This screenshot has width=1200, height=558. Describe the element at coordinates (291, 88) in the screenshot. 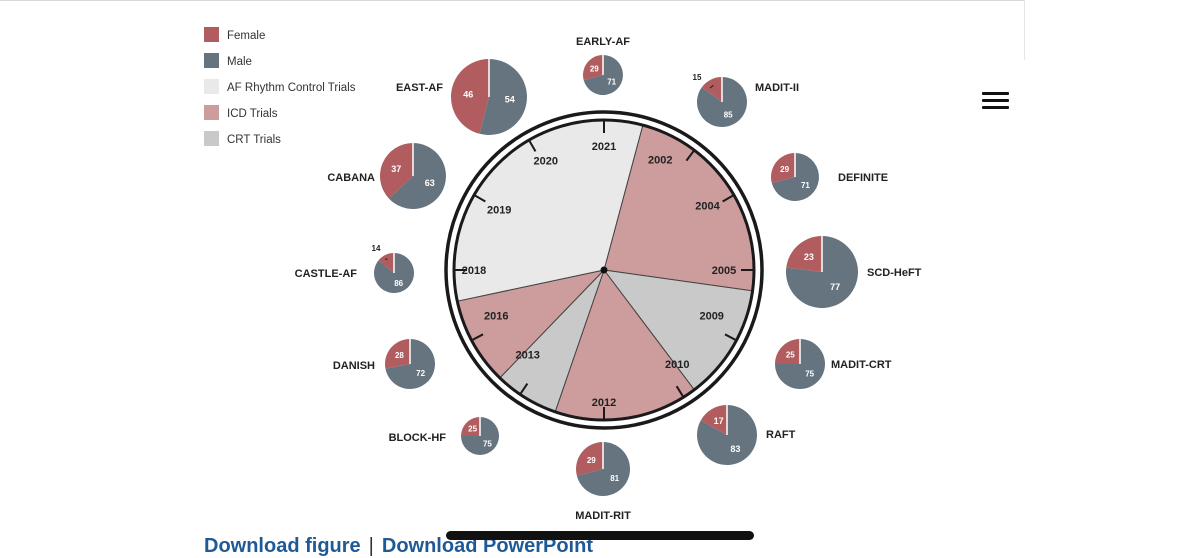

I see `legend-label: AF Rhythm Control Trials` at that location.